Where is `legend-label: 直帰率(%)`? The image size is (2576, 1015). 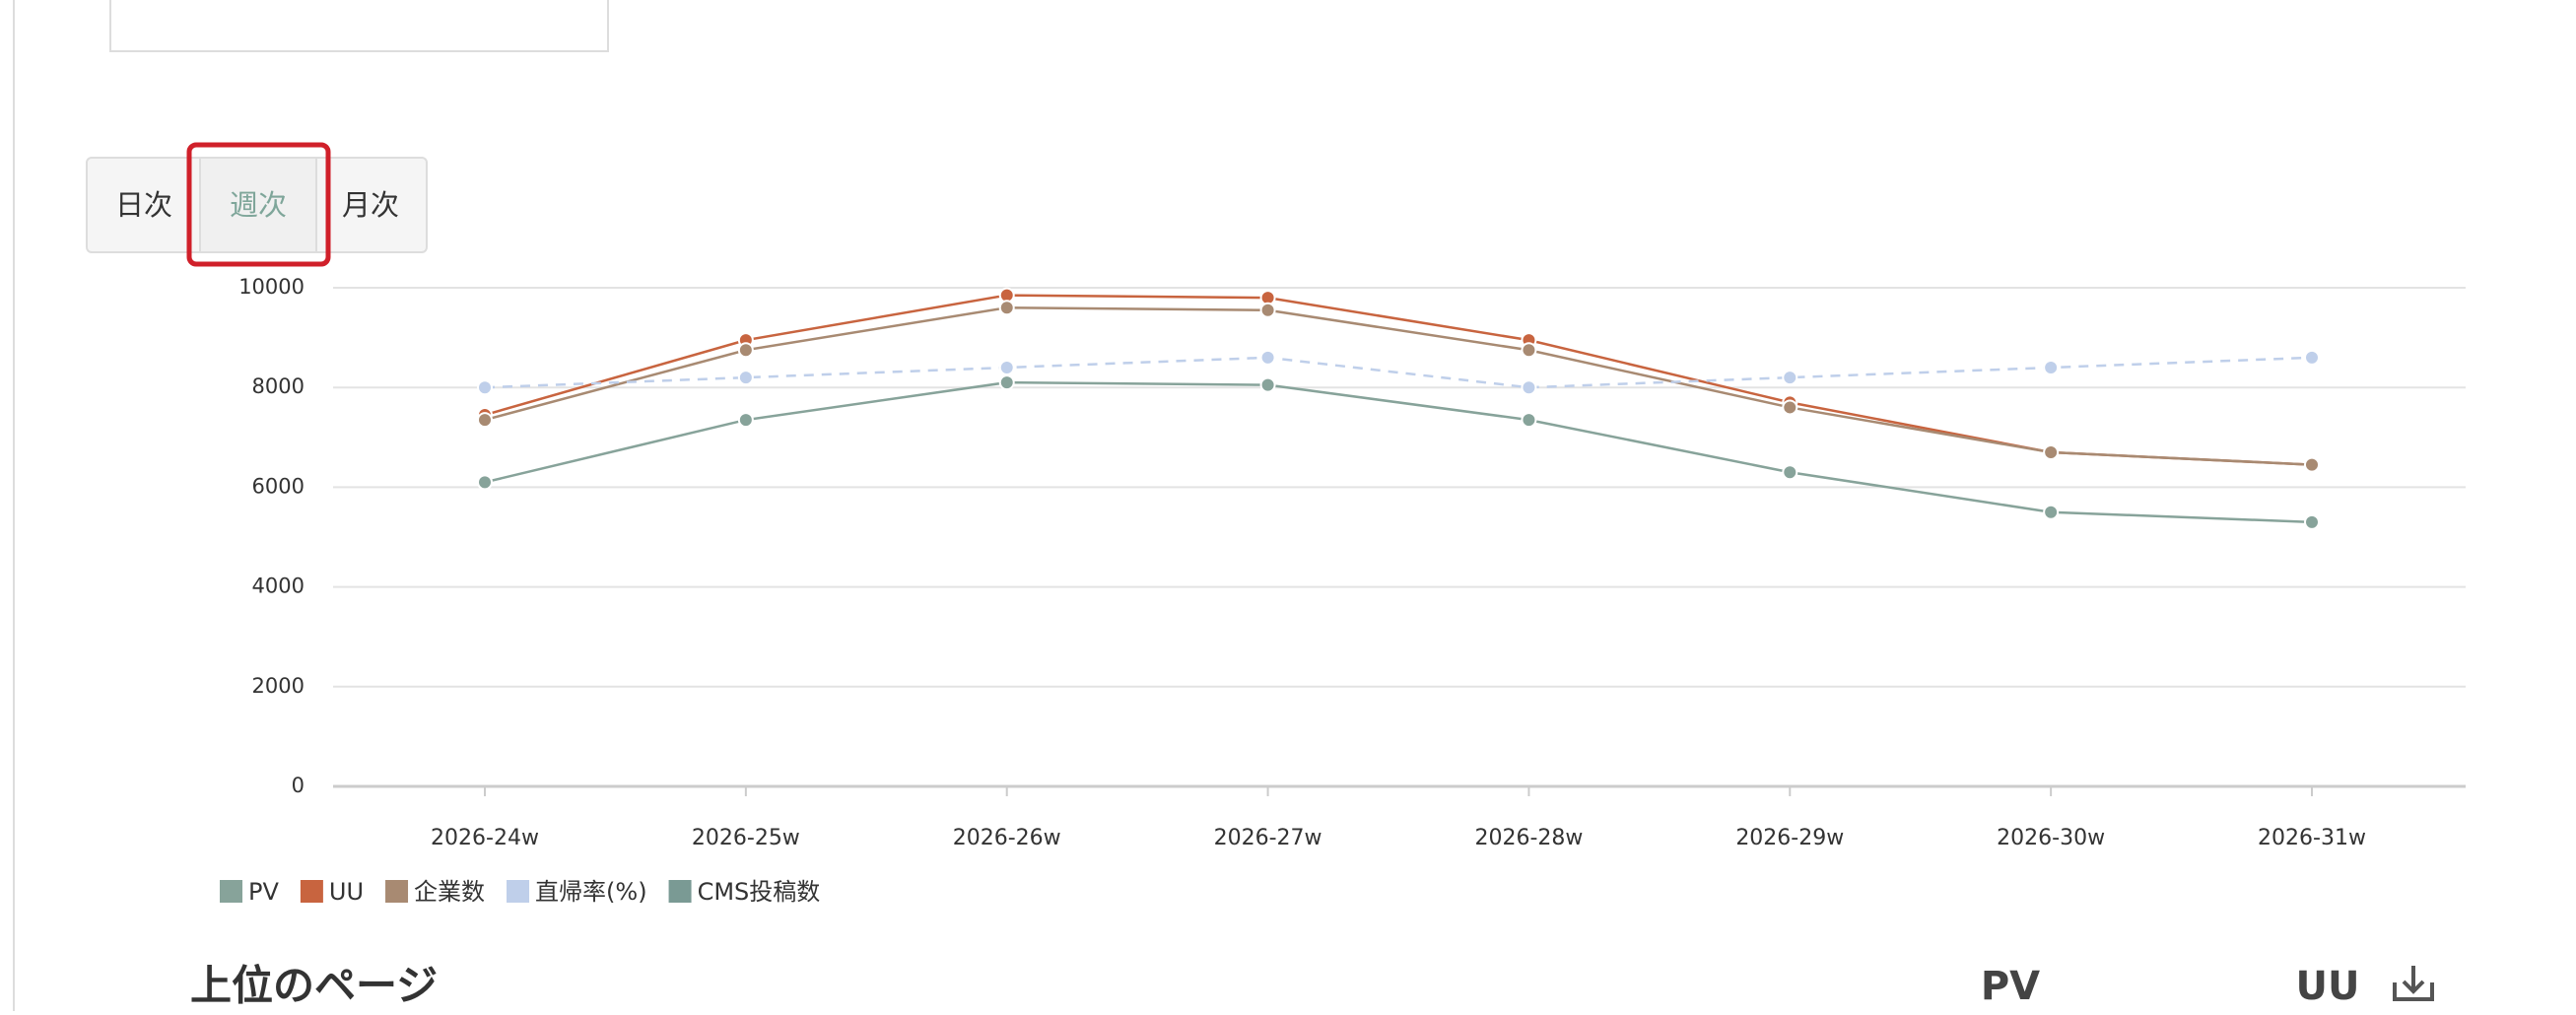 legend-label: 直帰率(%) is located at coordinates (591, 892).